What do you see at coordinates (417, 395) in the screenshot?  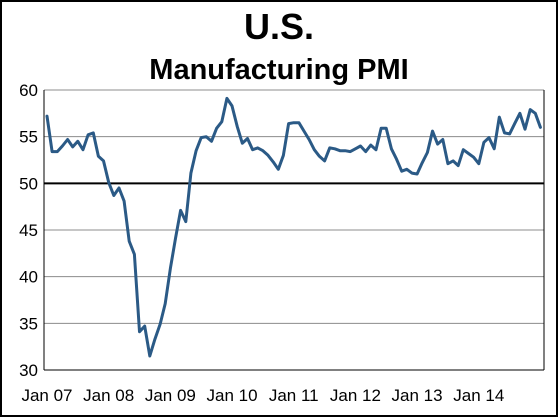 I see `x-tick-label: Jan 13` at bounding box center [417, 395].